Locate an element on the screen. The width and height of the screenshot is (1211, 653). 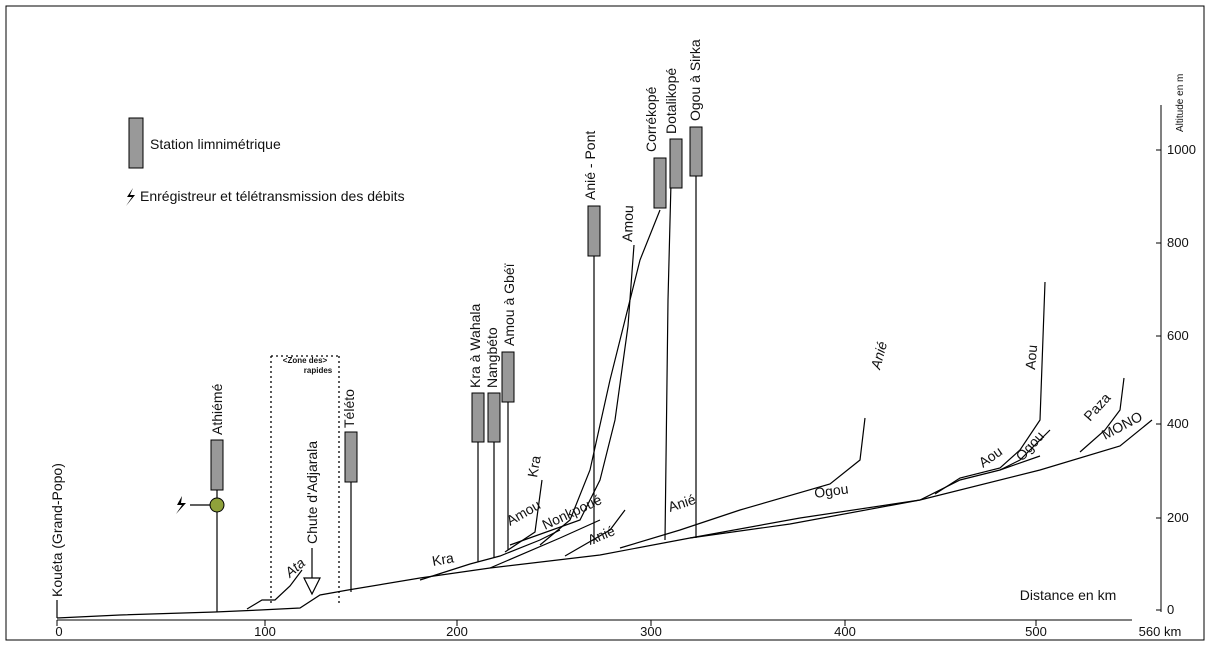
x-axis-title: Distance en km is located at coordinates (1068, 595).